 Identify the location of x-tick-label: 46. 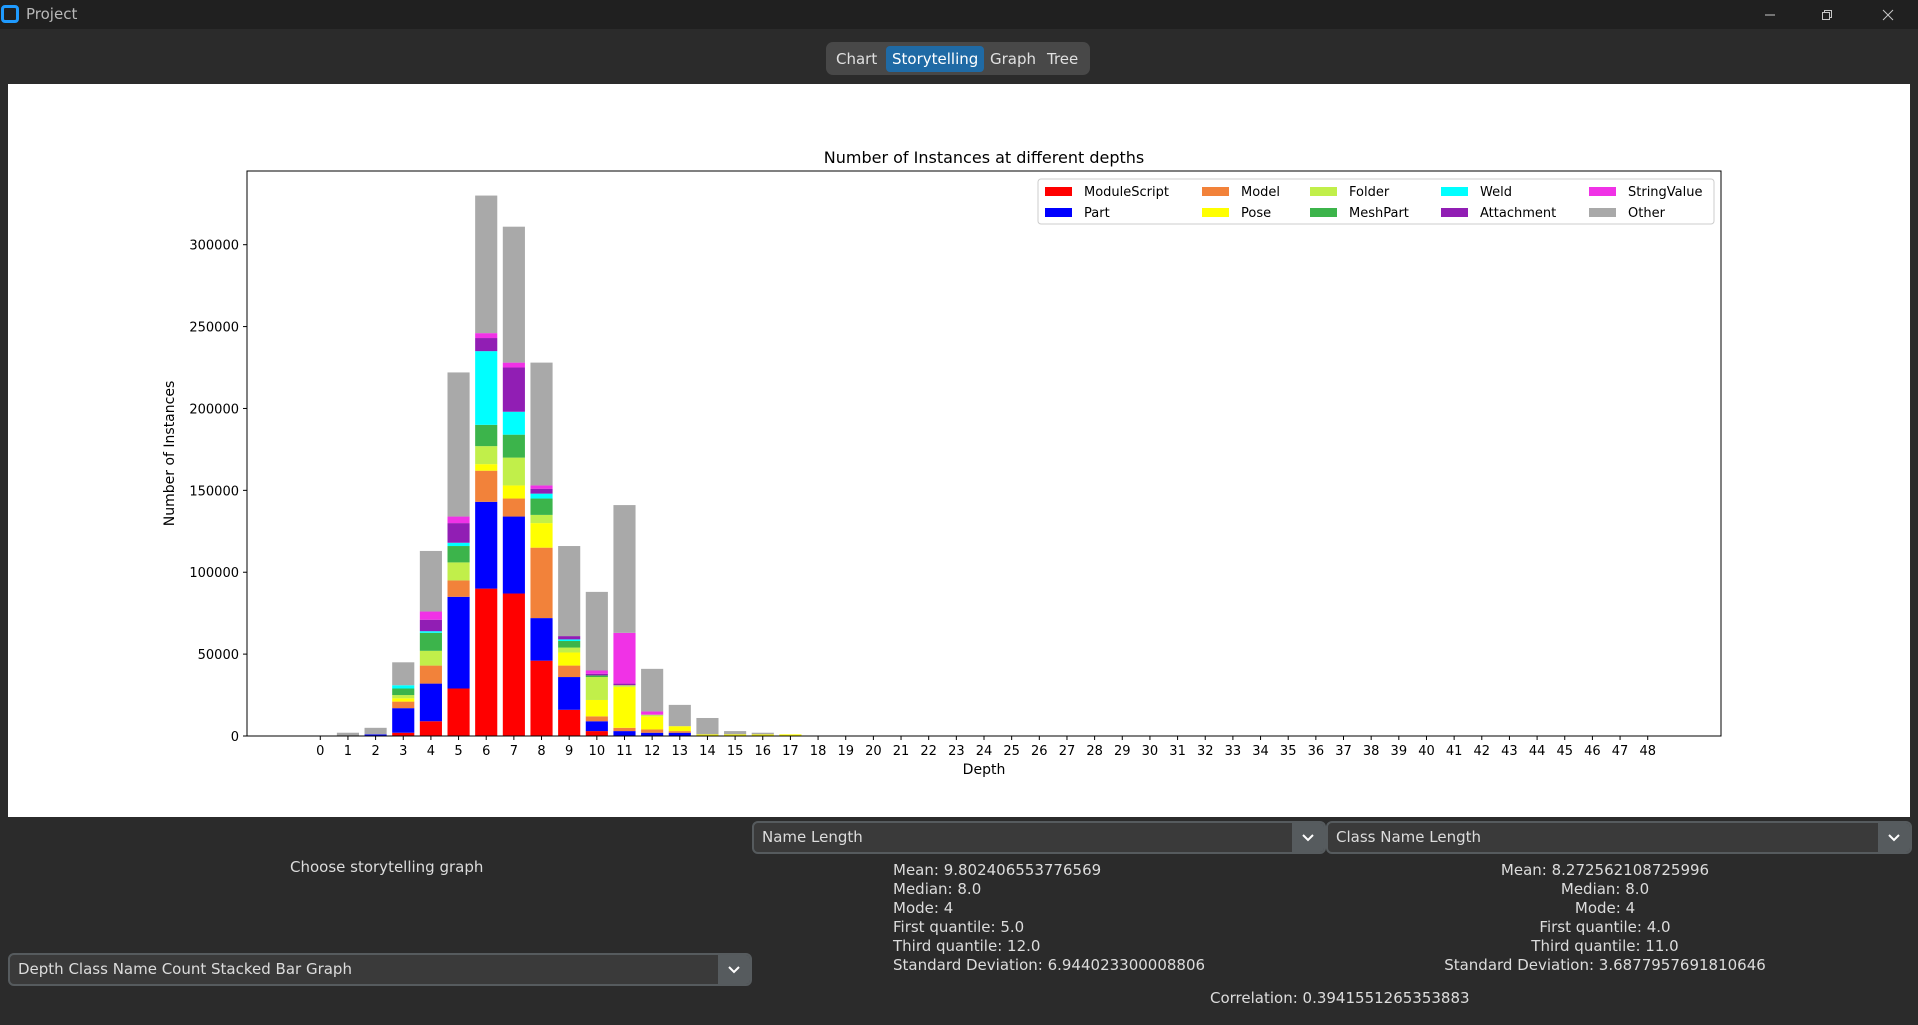
(1592, 751).